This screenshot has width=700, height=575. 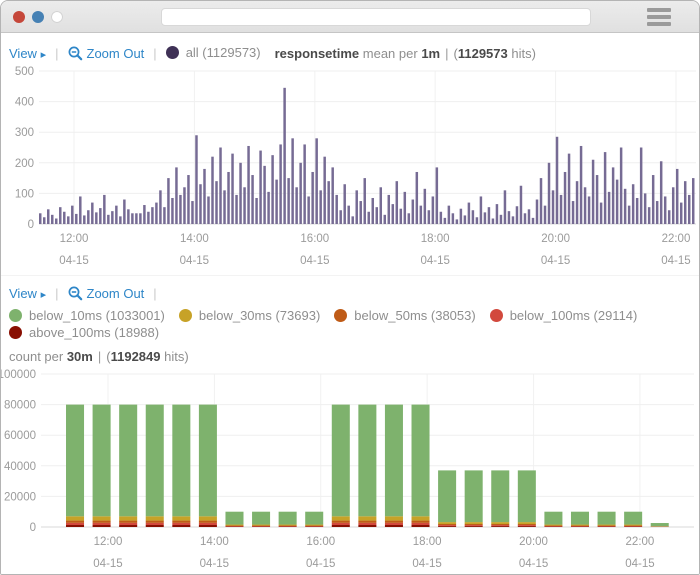 I want to click on svg-text: 20000, so click(x=20, y=497).